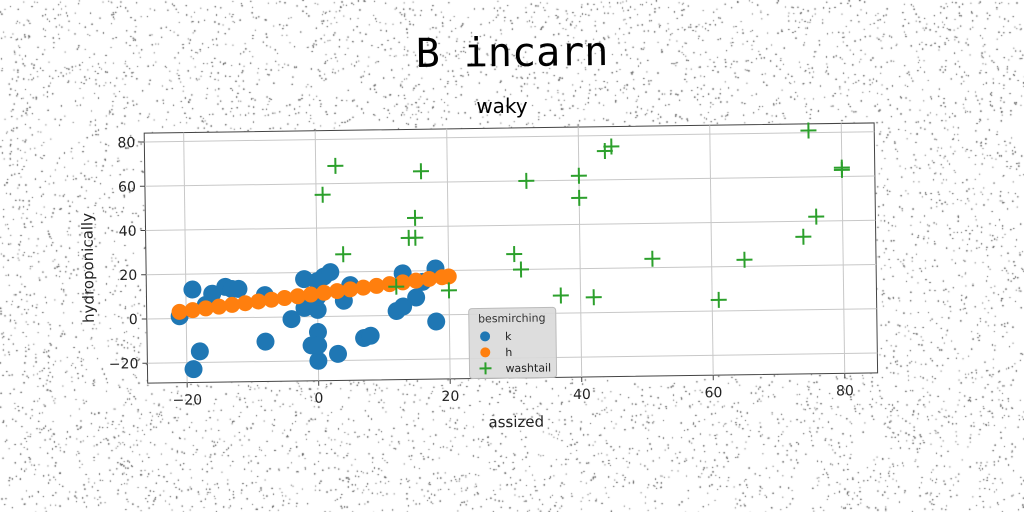  What do you see at coordinates (513, 391) in the screenshot?
I see `x-axis-ticks: −20 0 20 40 60 80` at bounding box center [513, 391].